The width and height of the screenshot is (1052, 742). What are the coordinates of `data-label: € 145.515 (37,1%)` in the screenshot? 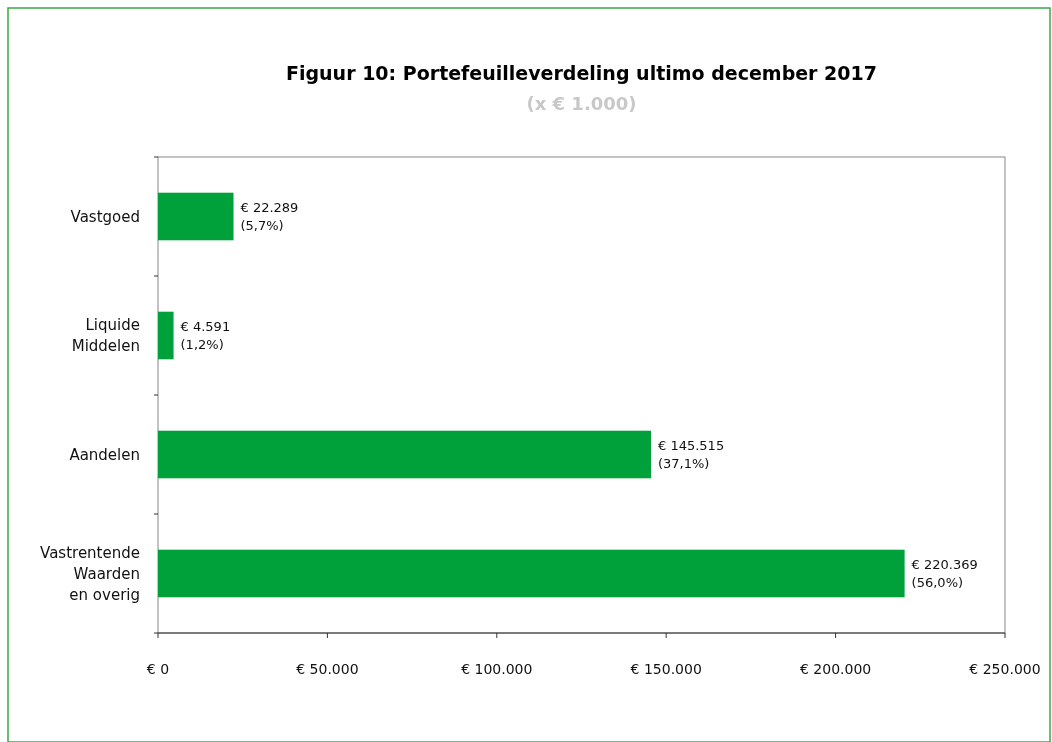 It's located at (691, 454).